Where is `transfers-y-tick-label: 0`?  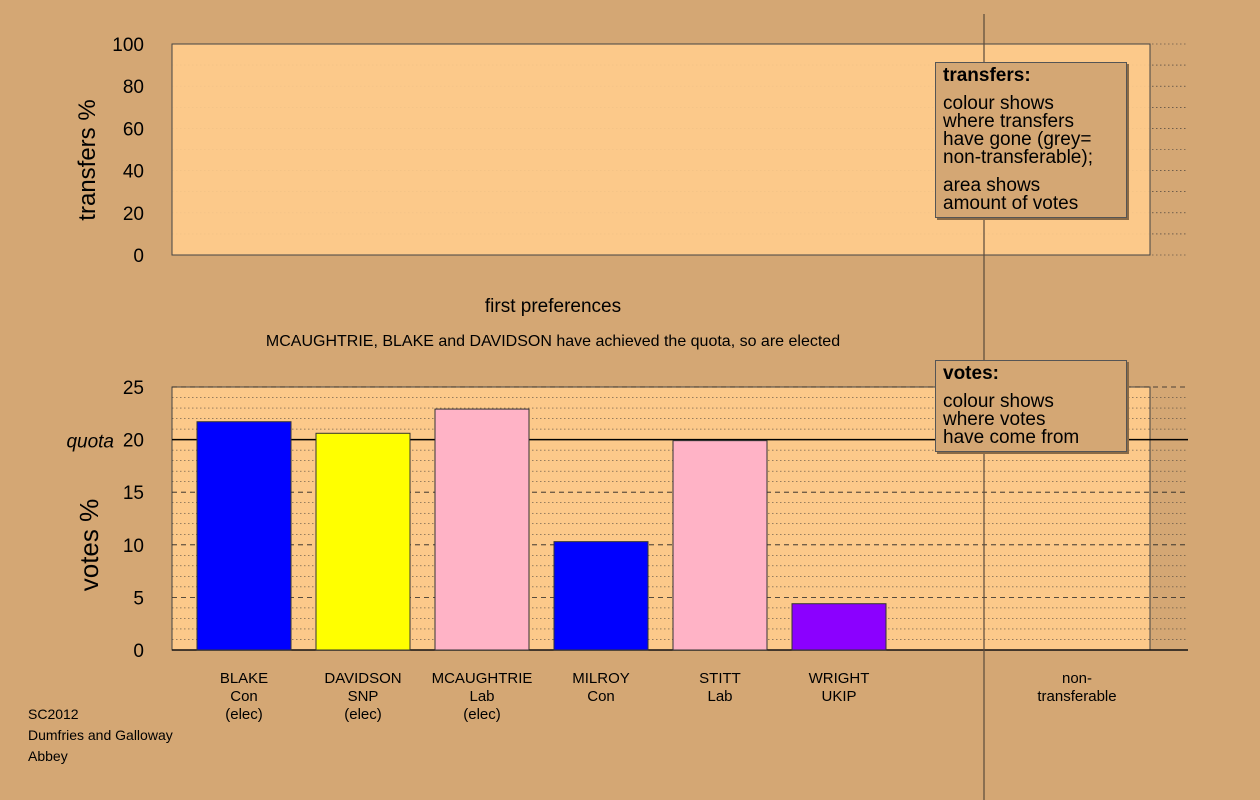
transfers-y-tick-label: 0 is located at coordinates (138, 256).